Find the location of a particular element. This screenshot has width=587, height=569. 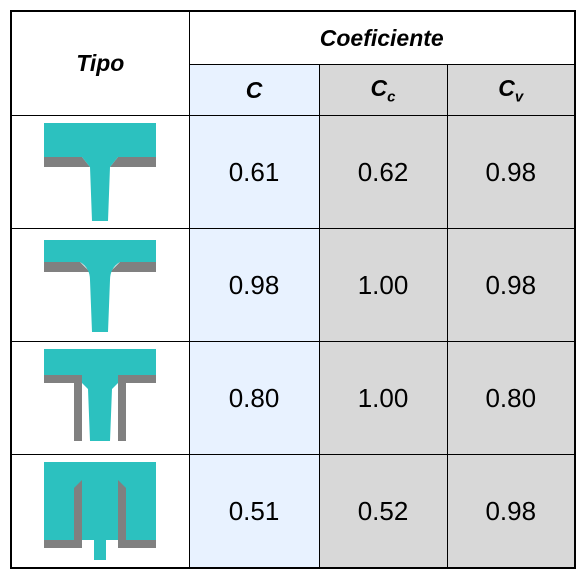

c-value: 0.61 is located at coordinates (254, 172).